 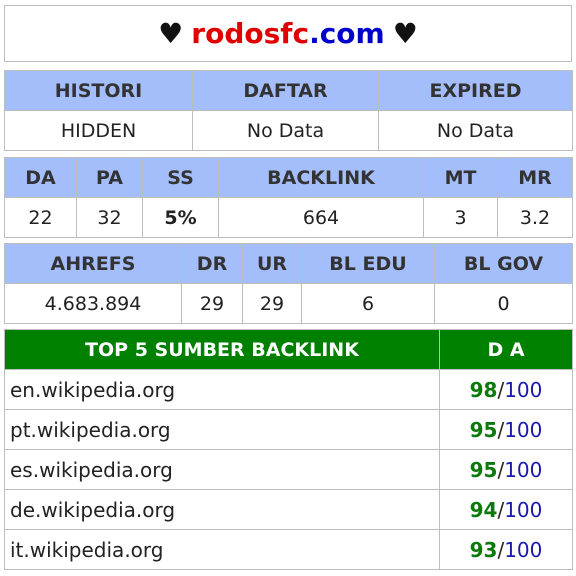 What do you see at coordinates (285, 90) in the screenshot?
I see `col-header-daftar: DAFTAR` at bounding box center [285, 90].